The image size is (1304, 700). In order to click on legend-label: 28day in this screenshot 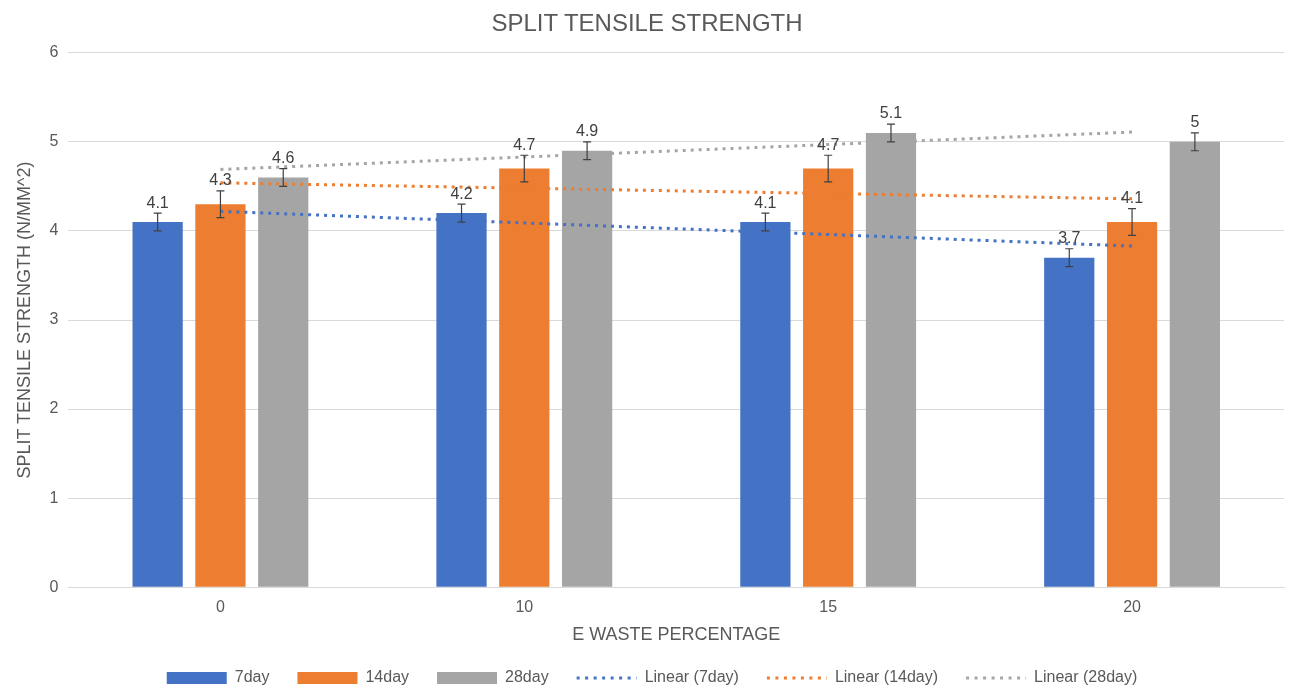, I will do `click(527, 677)`.